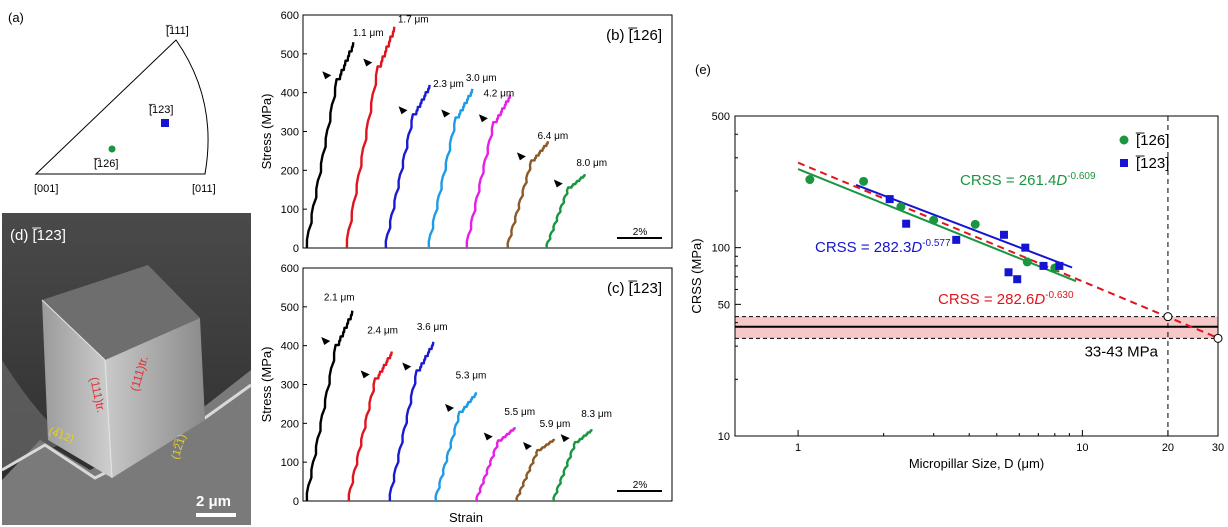 The height and width of the screenshot is (527, 1228). Describe the element at coordinates (471, 375) in the screenshot. I see `series-label: 5.3 μm` at that location.